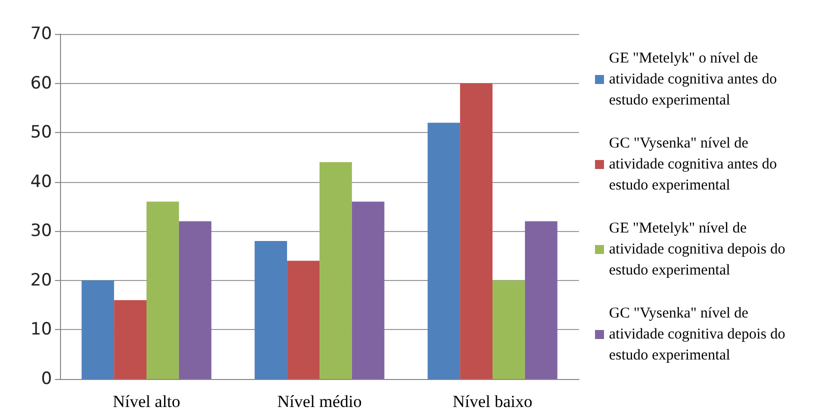 This screenshot has width=839, height=414. What do you see at coordinates (699, 335) in the screenshot?
I see `legend-label: GC "Vysenka" nível de atividade cognitiva depois do estudo experimental` at bounding box center [699, 335].